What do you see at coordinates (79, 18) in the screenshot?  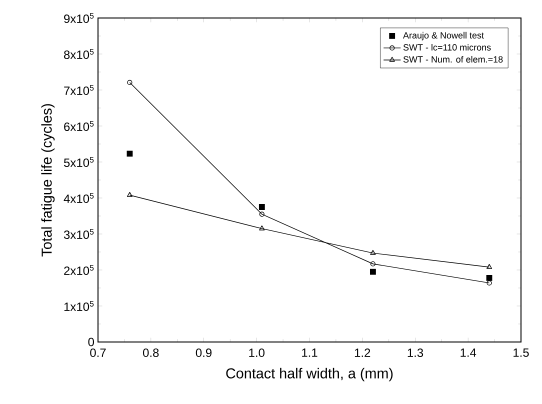 I see `y-tick-label: 9x10$^{5}$` at bounding box center [79, 18].